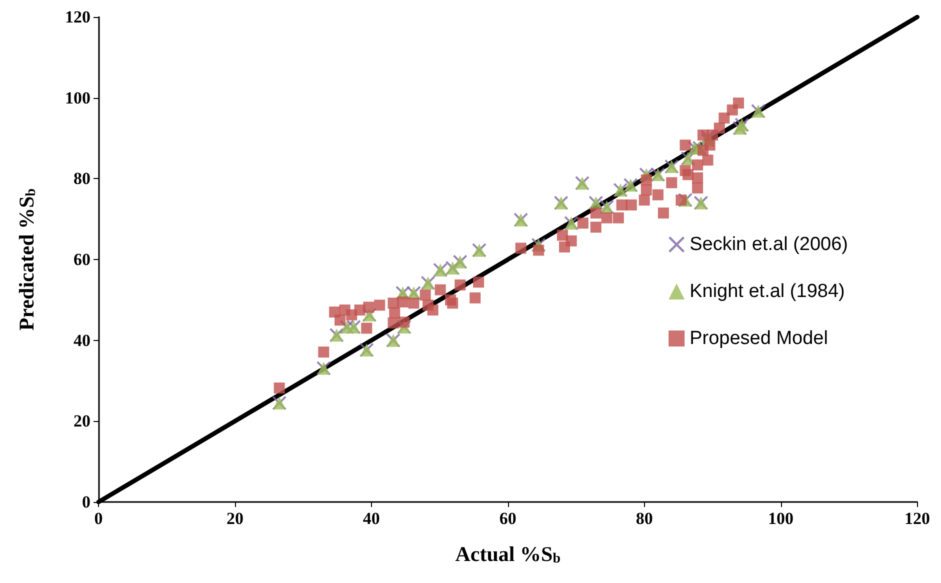 The width and height of the screenshot is (941, 583). What do you see at coordinates (77, 17) in the screenshot?
I see `y-tick-label: 120` at bounding box center [77, 17].